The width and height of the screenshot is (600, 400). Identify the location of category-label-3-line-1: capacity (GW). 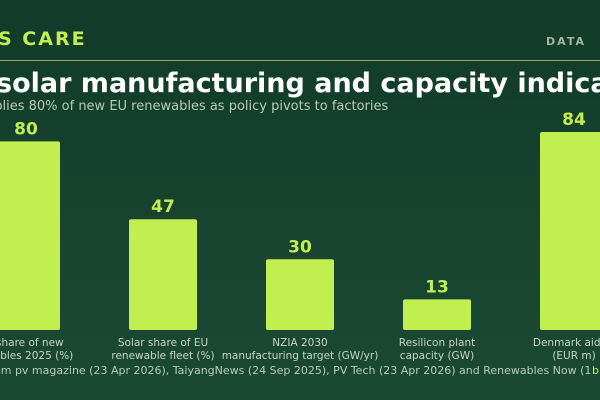
(437, 356).